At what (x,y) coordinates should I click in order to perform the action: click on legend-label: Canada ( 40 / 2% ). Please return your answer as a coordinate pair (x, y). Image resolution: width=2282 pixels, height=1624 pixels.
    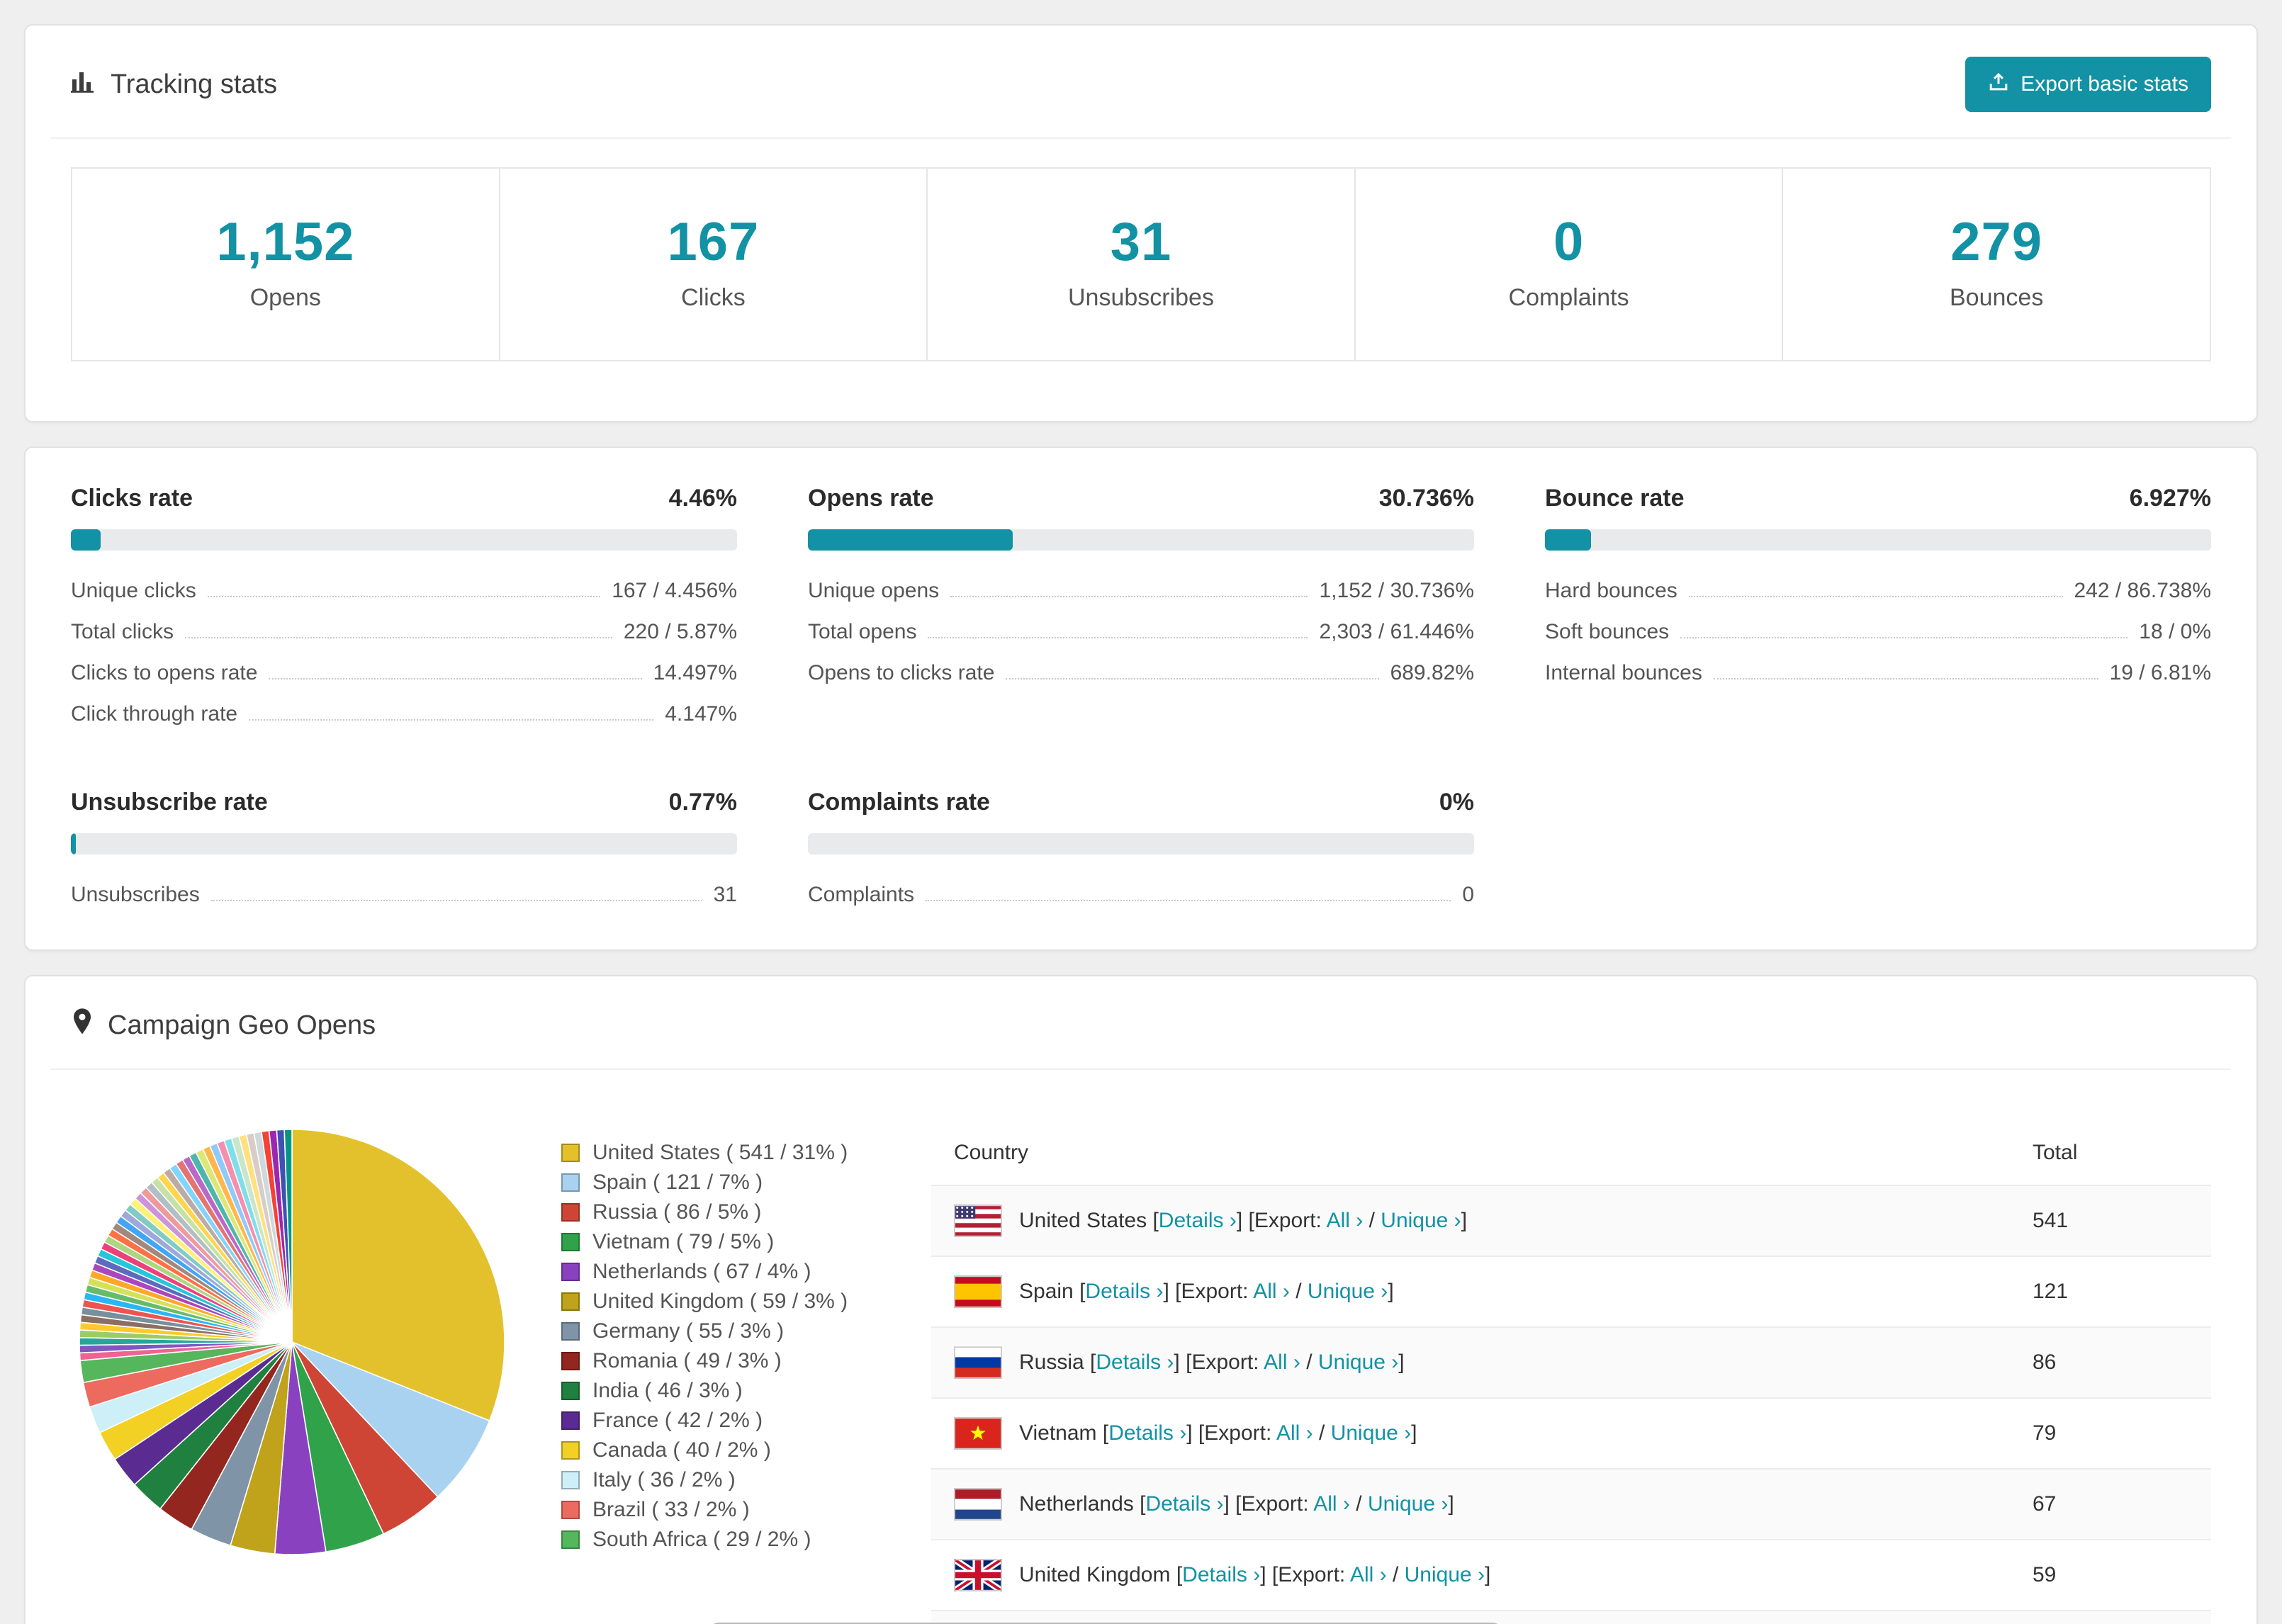
    Looking at the image, I should click on (681, 1450).